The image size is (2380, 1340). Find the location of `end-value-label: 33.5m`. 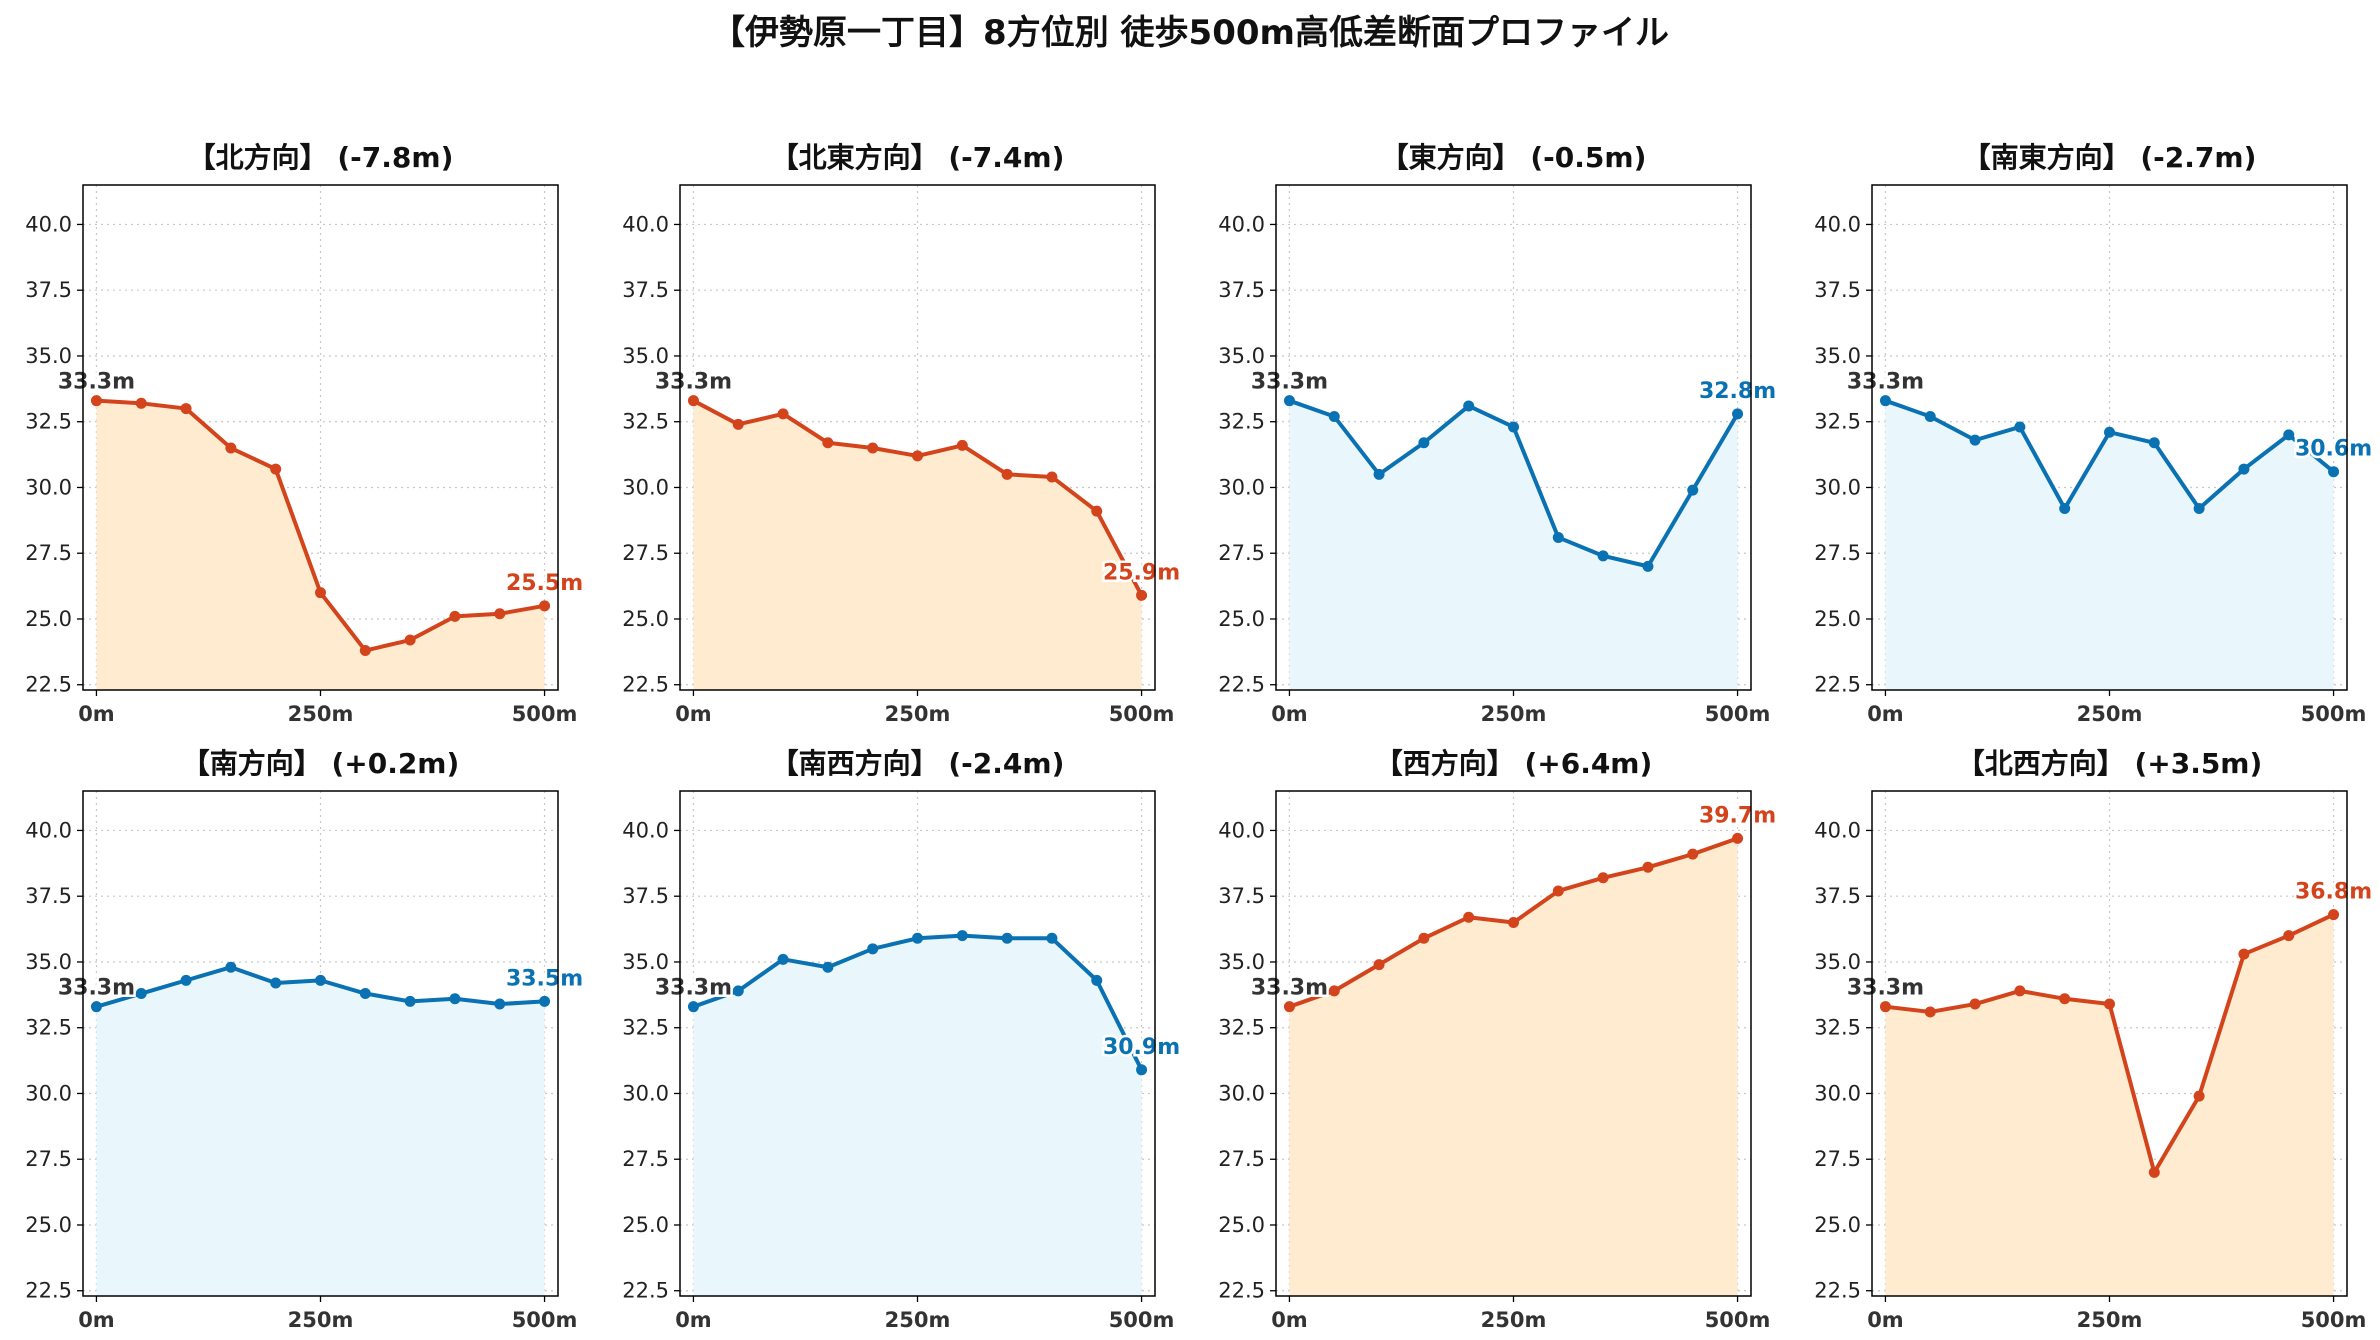

end-value-label: 33.5m is located at coordinates (544, 978).